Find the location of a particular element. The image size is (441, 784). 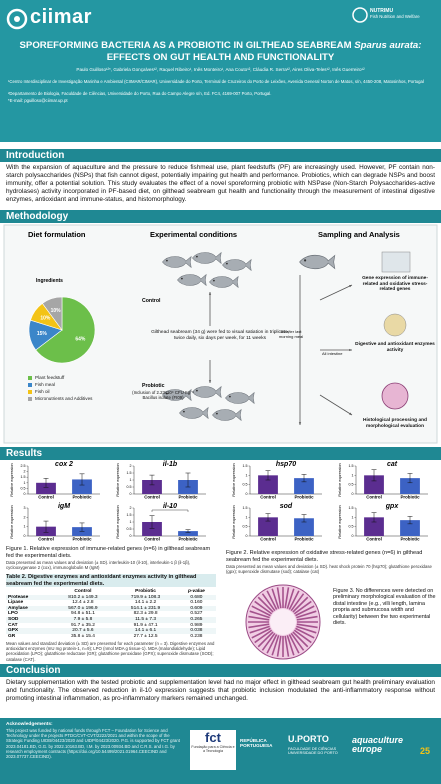

pie-slice is located at coordinates (52, 313).